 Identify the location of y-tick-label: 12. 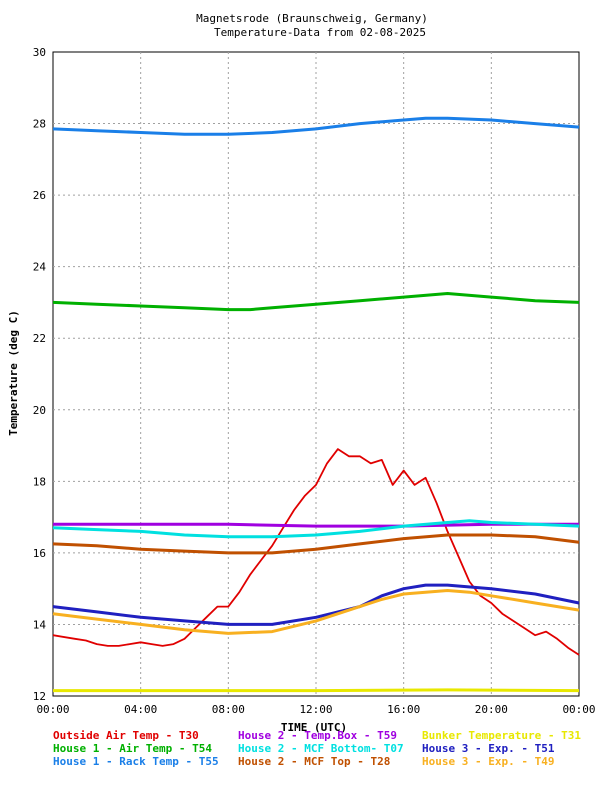
(39, 696).